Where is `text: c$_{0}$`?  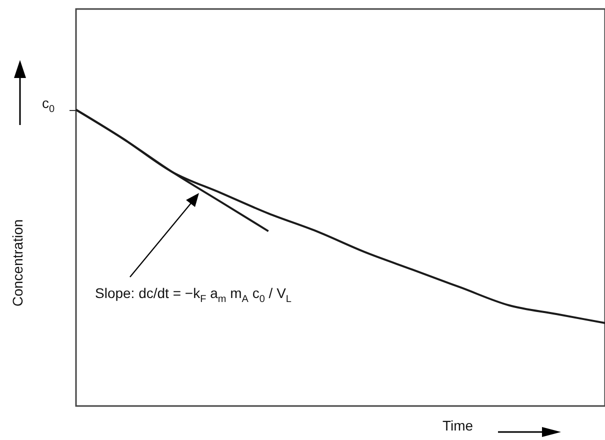
text: c$_{0}$ is located at coordinates (48, 104).